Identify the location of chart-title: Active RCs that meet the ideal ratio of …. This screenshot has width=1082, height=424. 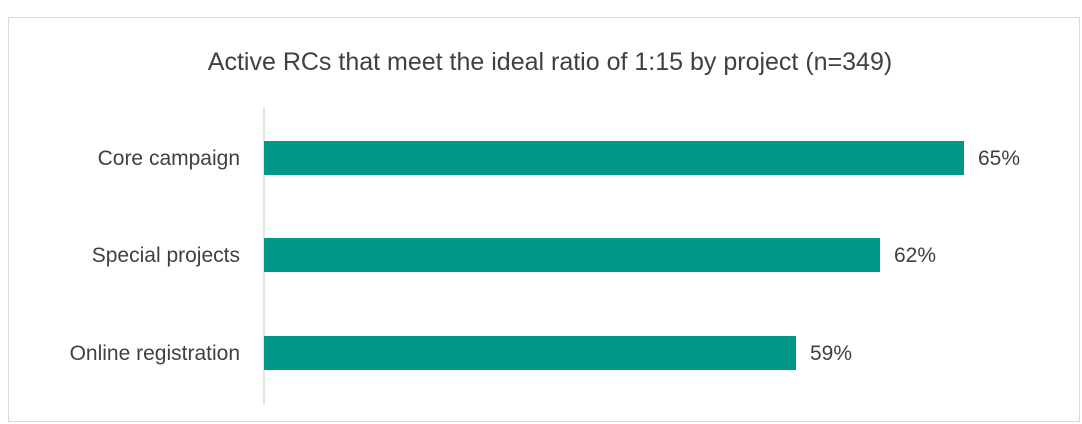
(550, 62).